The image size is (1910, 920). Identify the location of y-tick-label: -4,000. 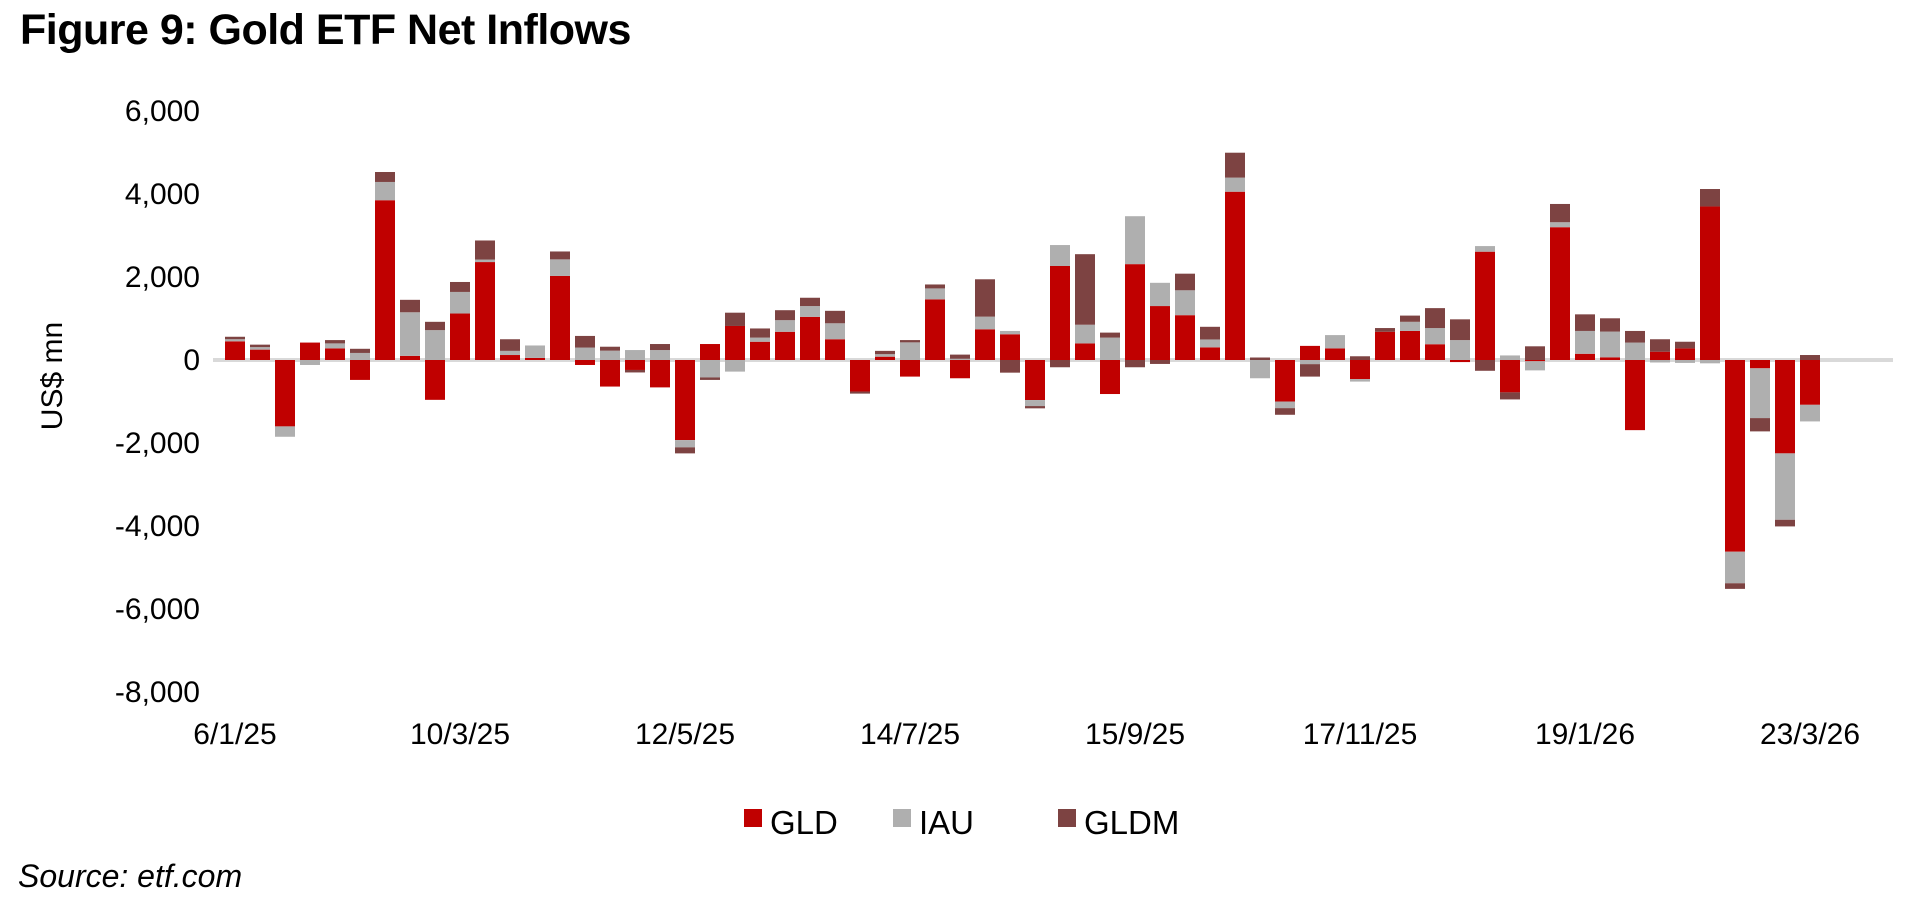
(157, 526).